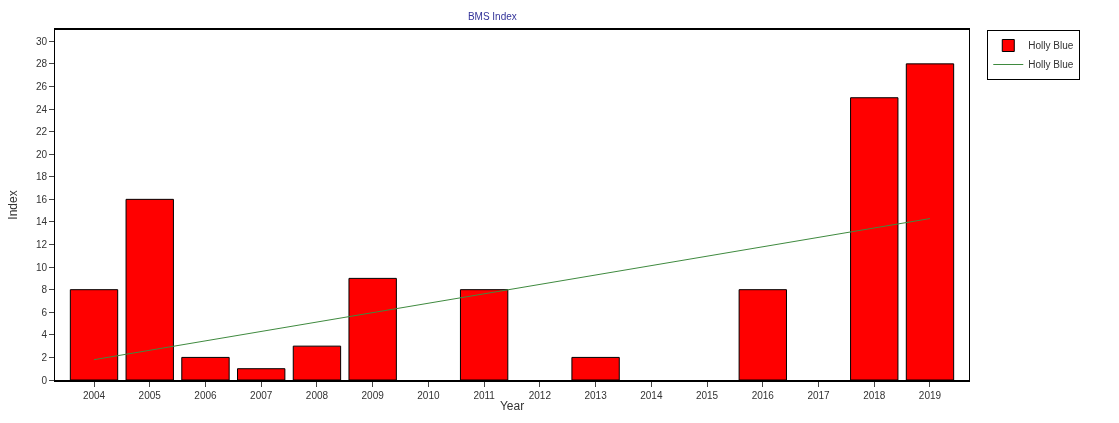 This screenshot has height=423, width=1119. I want to click on x-tick-label: 2009, so click(373, 395).